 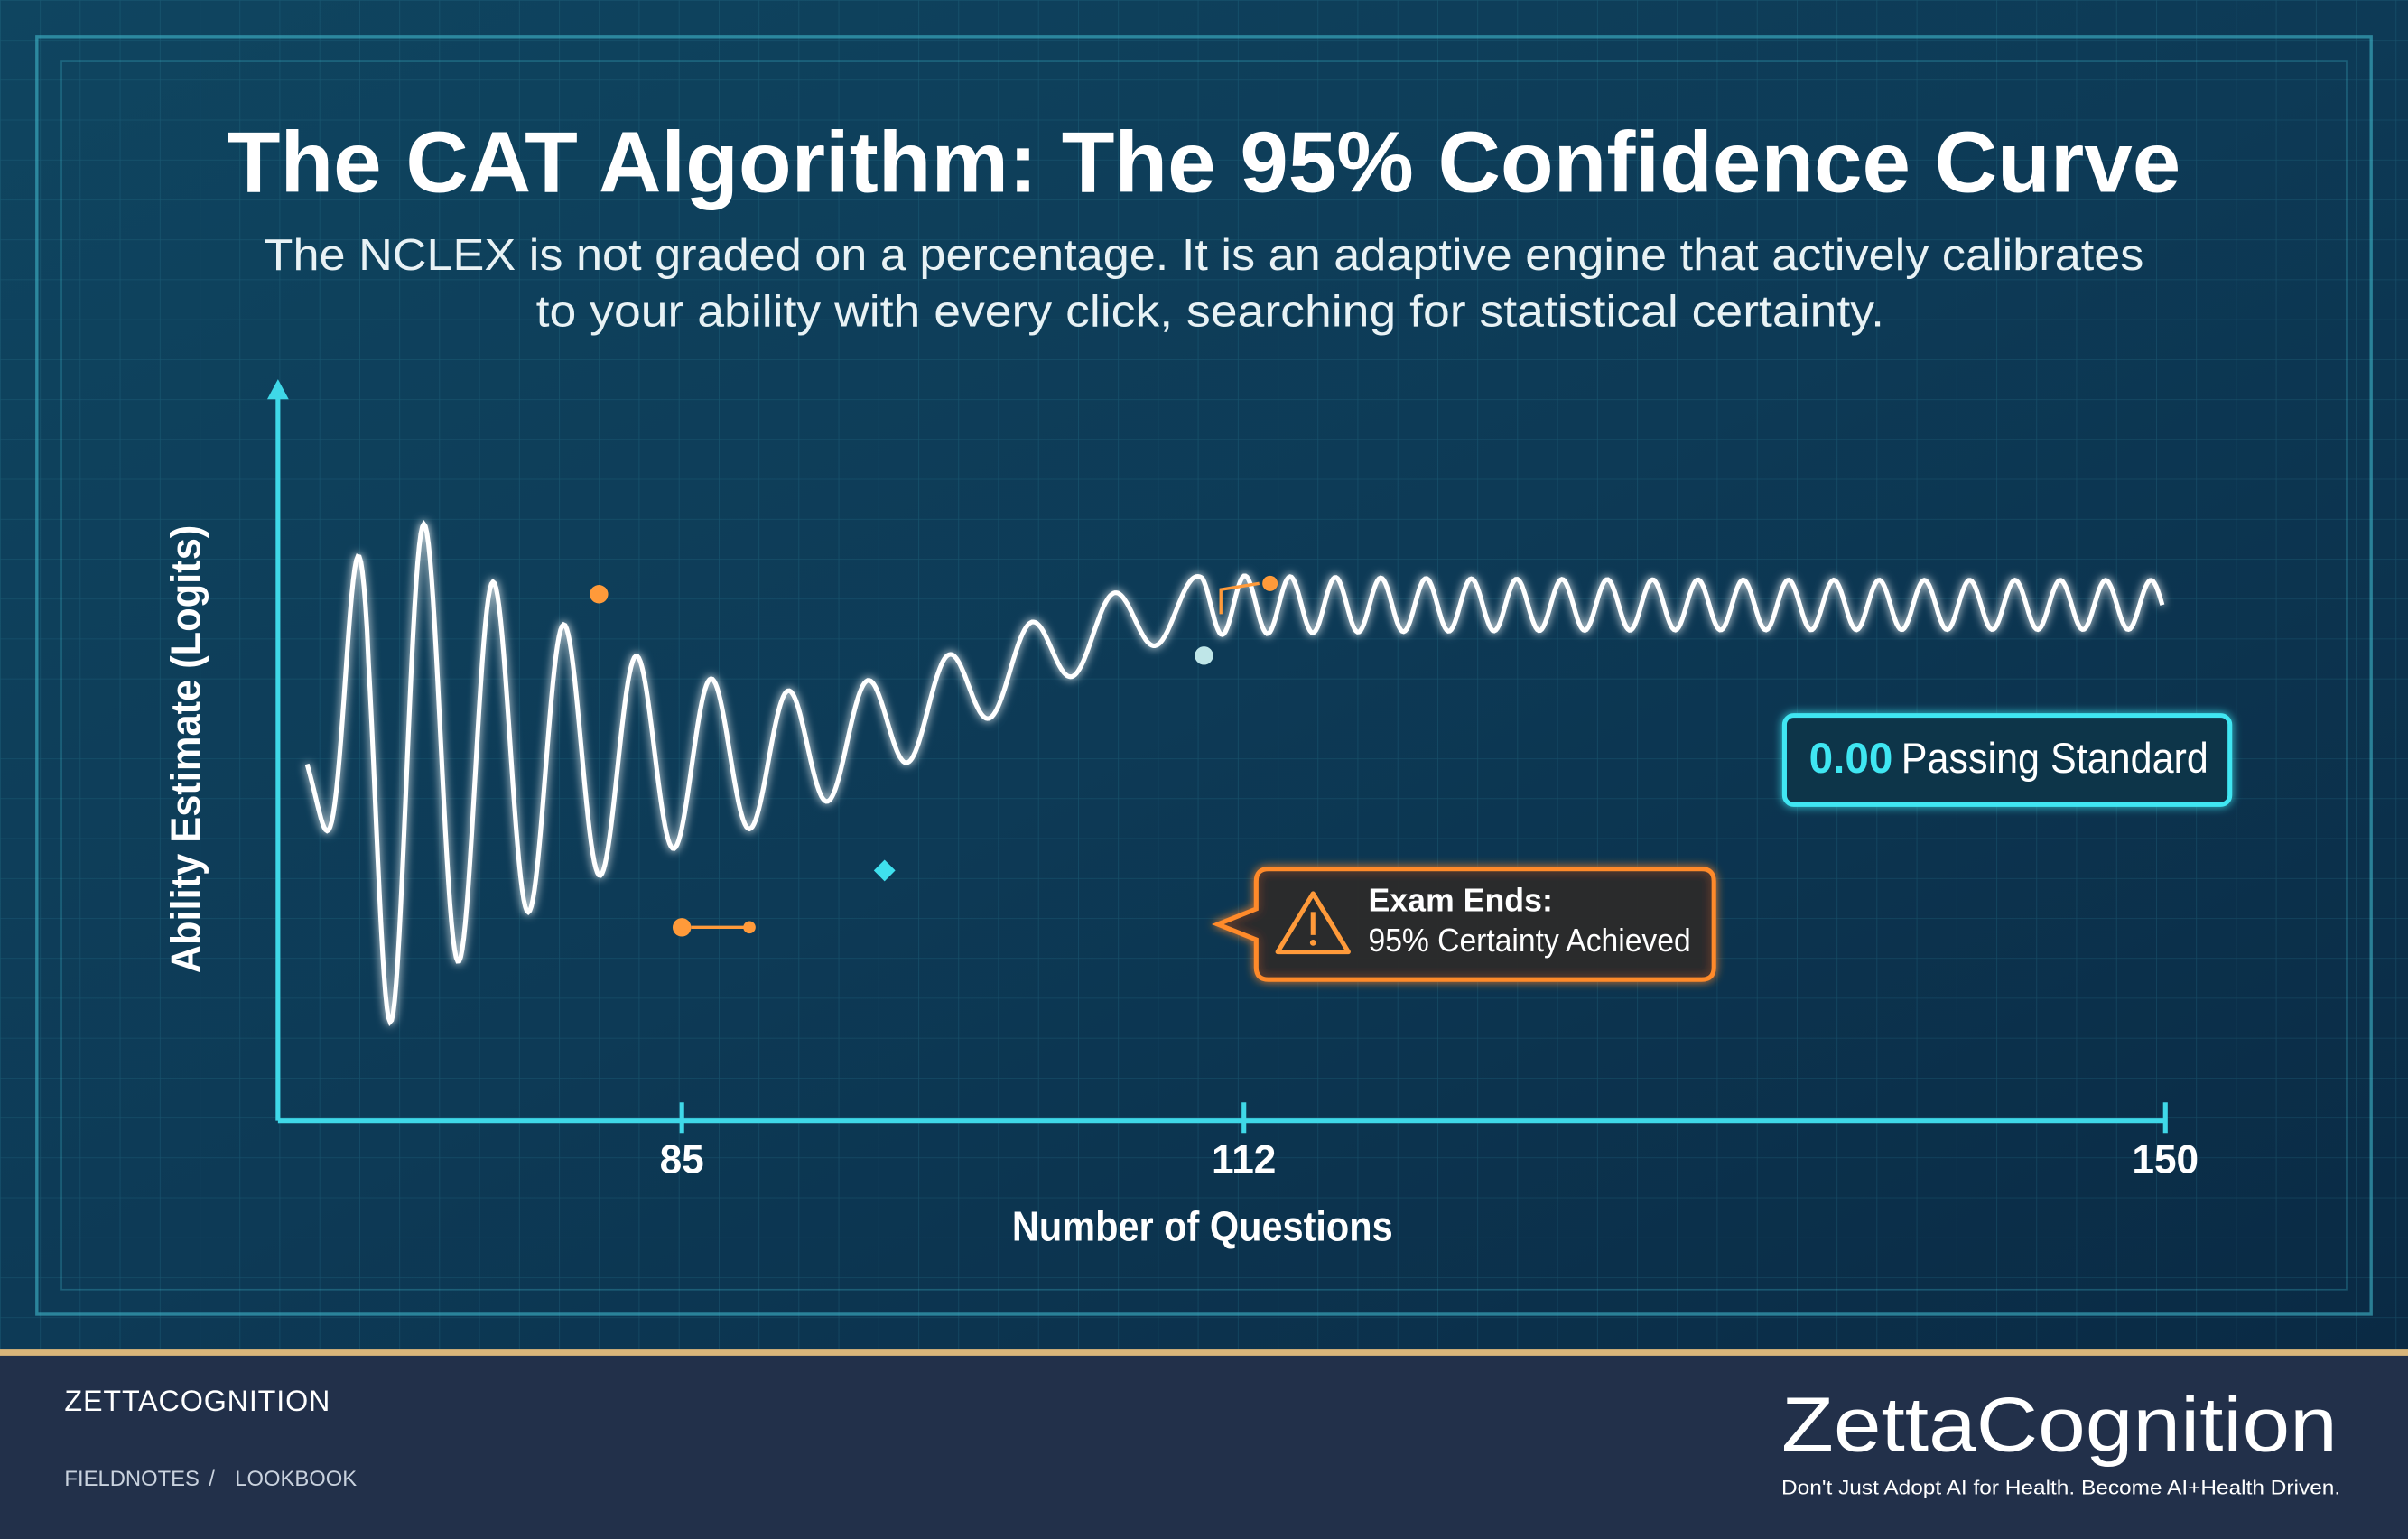 I want to click on footer-rule, so click(x=1204, y=1352).